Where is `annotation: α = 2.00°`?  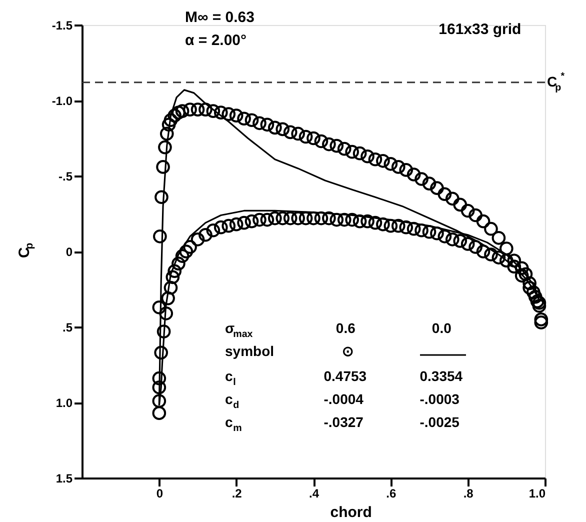 annotation: α = 2.00° is located at coordinates (216, 40).